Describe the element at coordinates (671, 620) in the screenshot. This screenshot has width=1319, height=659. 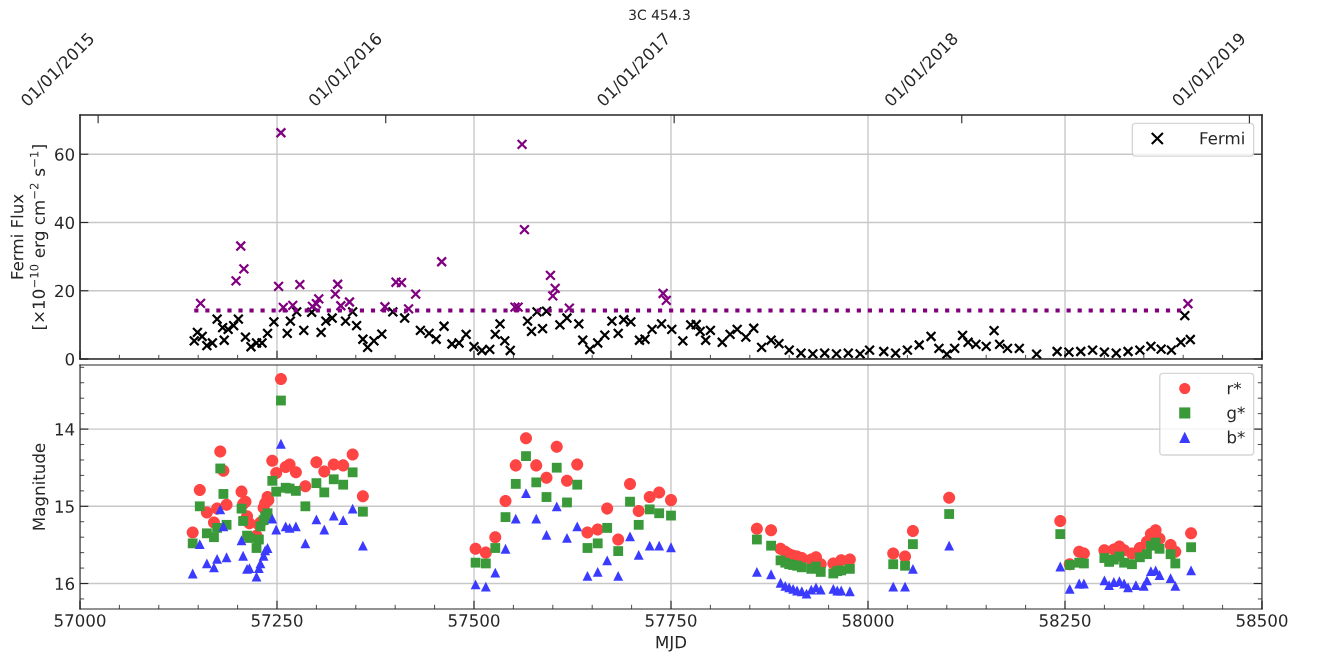
I see `x-tick-label: 57750` at that location.